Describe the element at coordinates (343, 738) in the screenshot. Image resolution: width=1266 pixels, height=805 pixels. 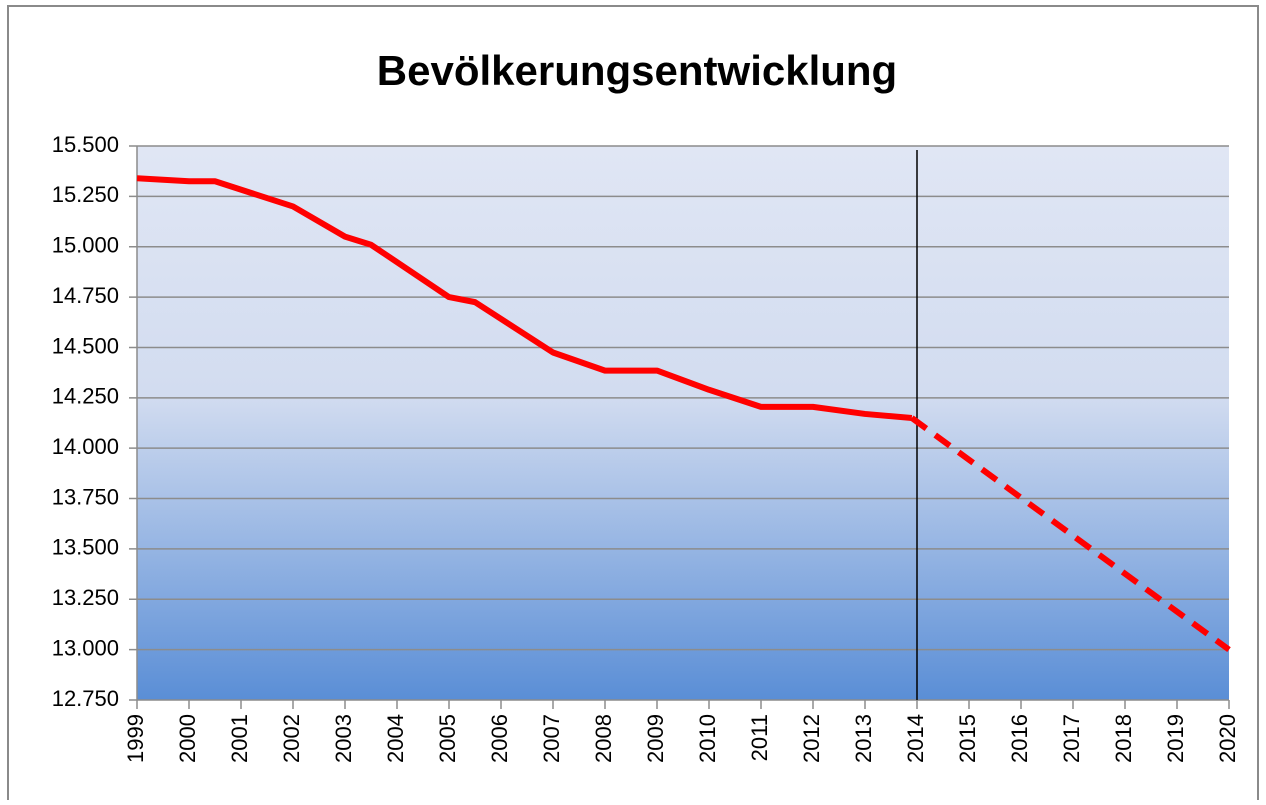
I see `x-tick-label: 2003` at that location.